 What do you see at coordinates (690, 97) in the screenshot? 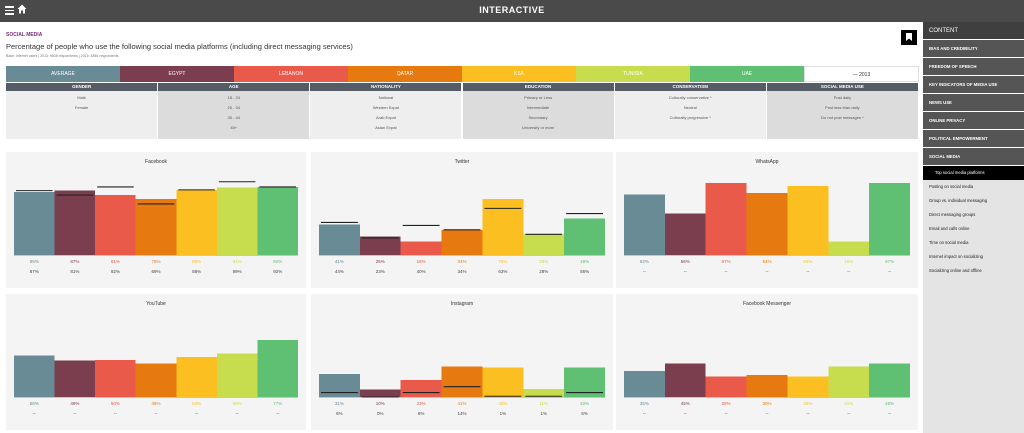
I see `filter-option: Culturally conservative *` at bounding box center [690, 97].